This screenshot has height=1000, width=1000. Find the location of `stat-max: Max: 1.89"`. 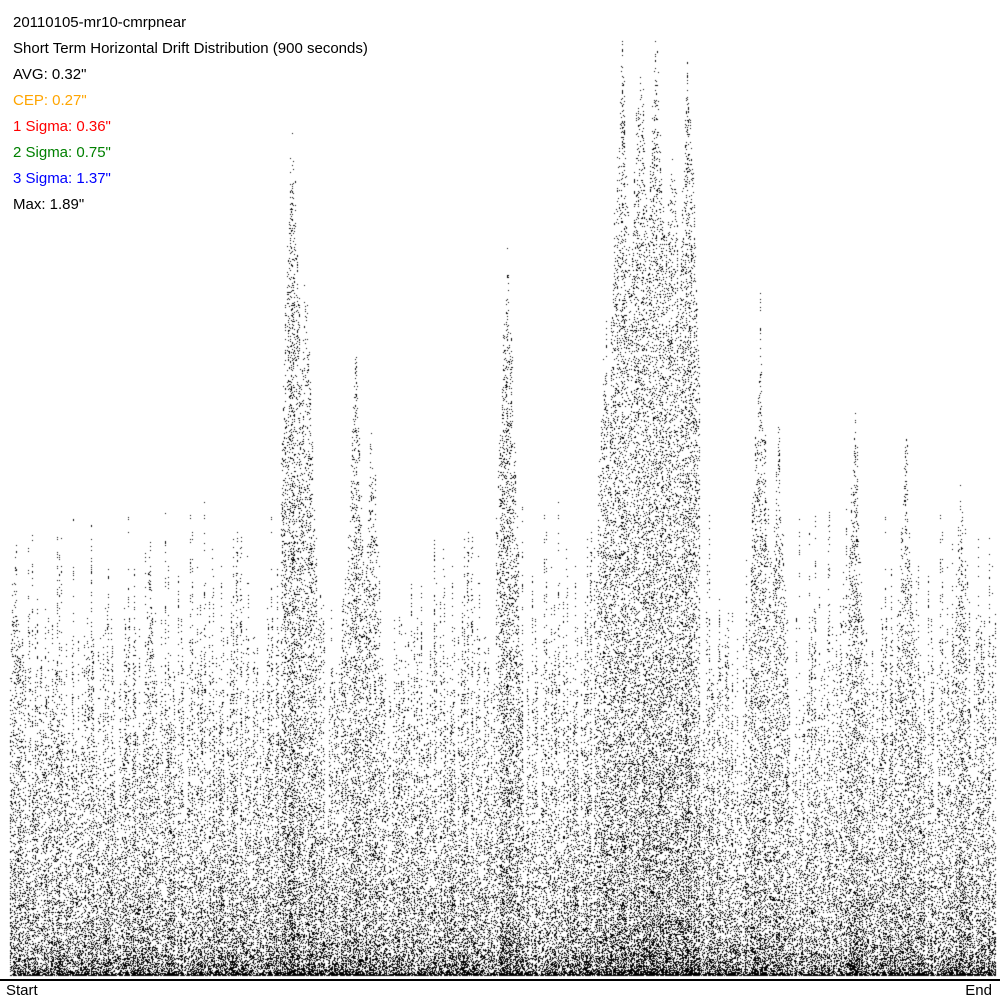

stat-max: Max: 1.89" is located at coordinates (49, 204).